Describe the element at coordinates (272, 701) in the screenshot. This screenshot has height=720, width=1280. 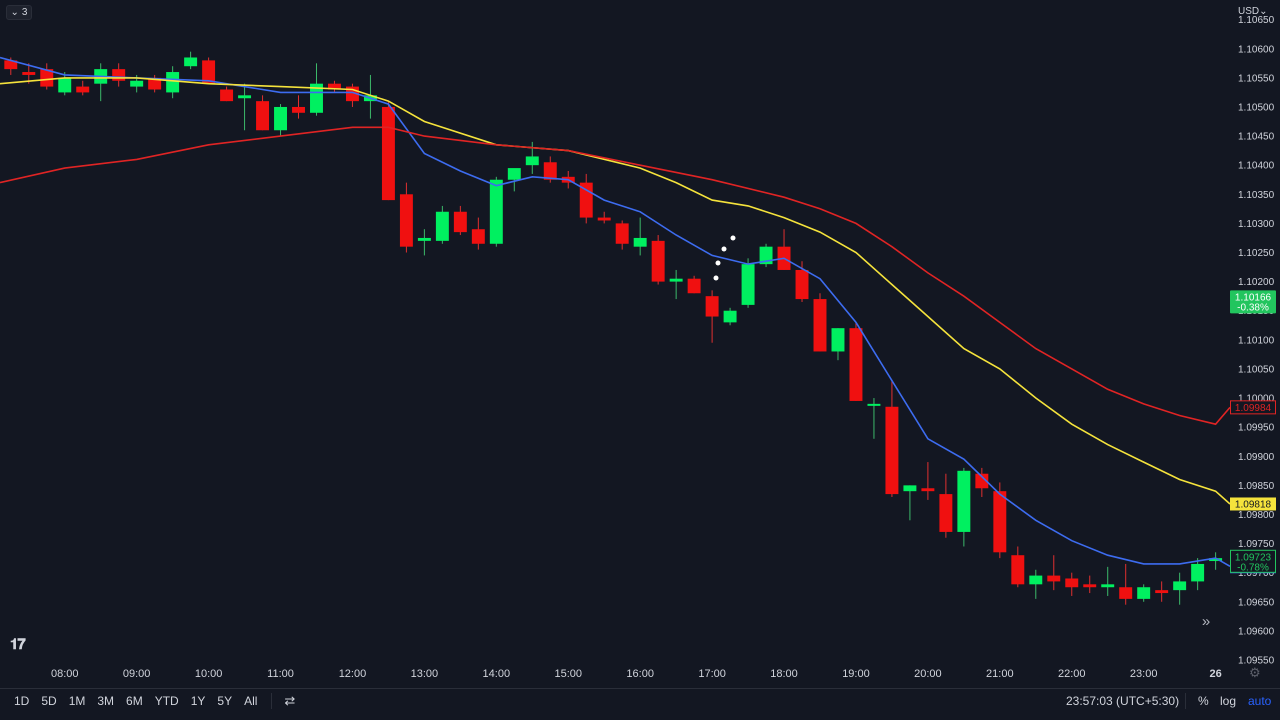
I see `toolbar-divider` at that location.